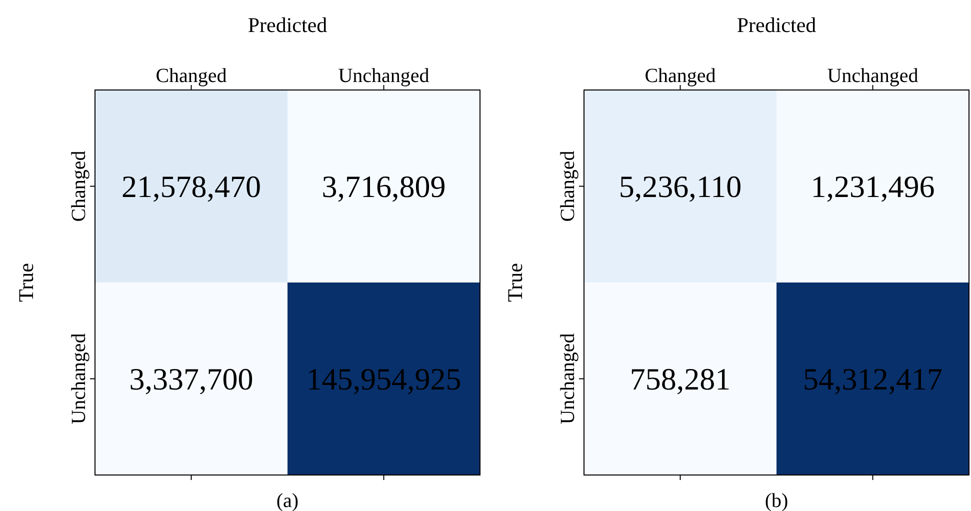 The height and width of the screenshot is (511, 971). Describe the element at coordinates (680, 186) in the screenshot. I see `data-label: 5,236,110` at that location.